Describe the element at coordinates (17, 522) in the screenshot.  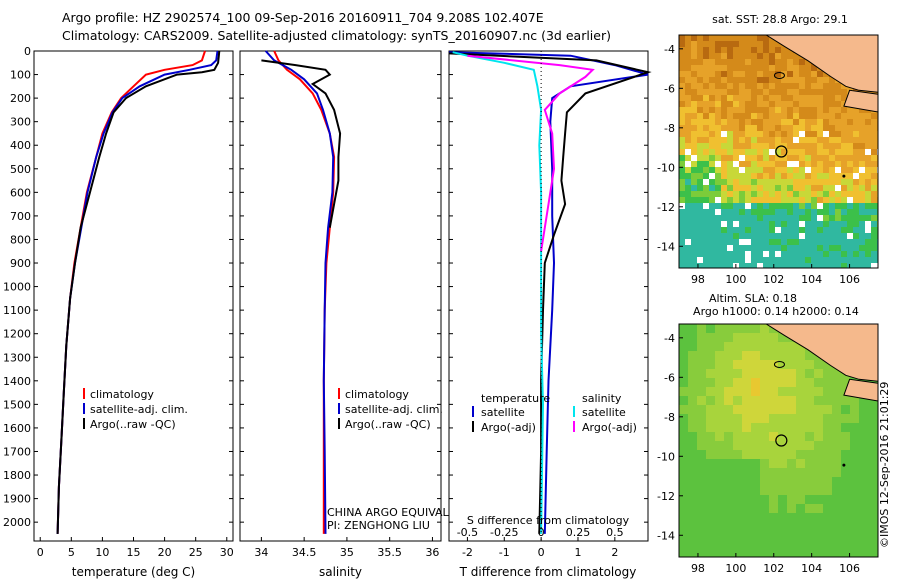
I see `y-tick-label: 2000` at that location.